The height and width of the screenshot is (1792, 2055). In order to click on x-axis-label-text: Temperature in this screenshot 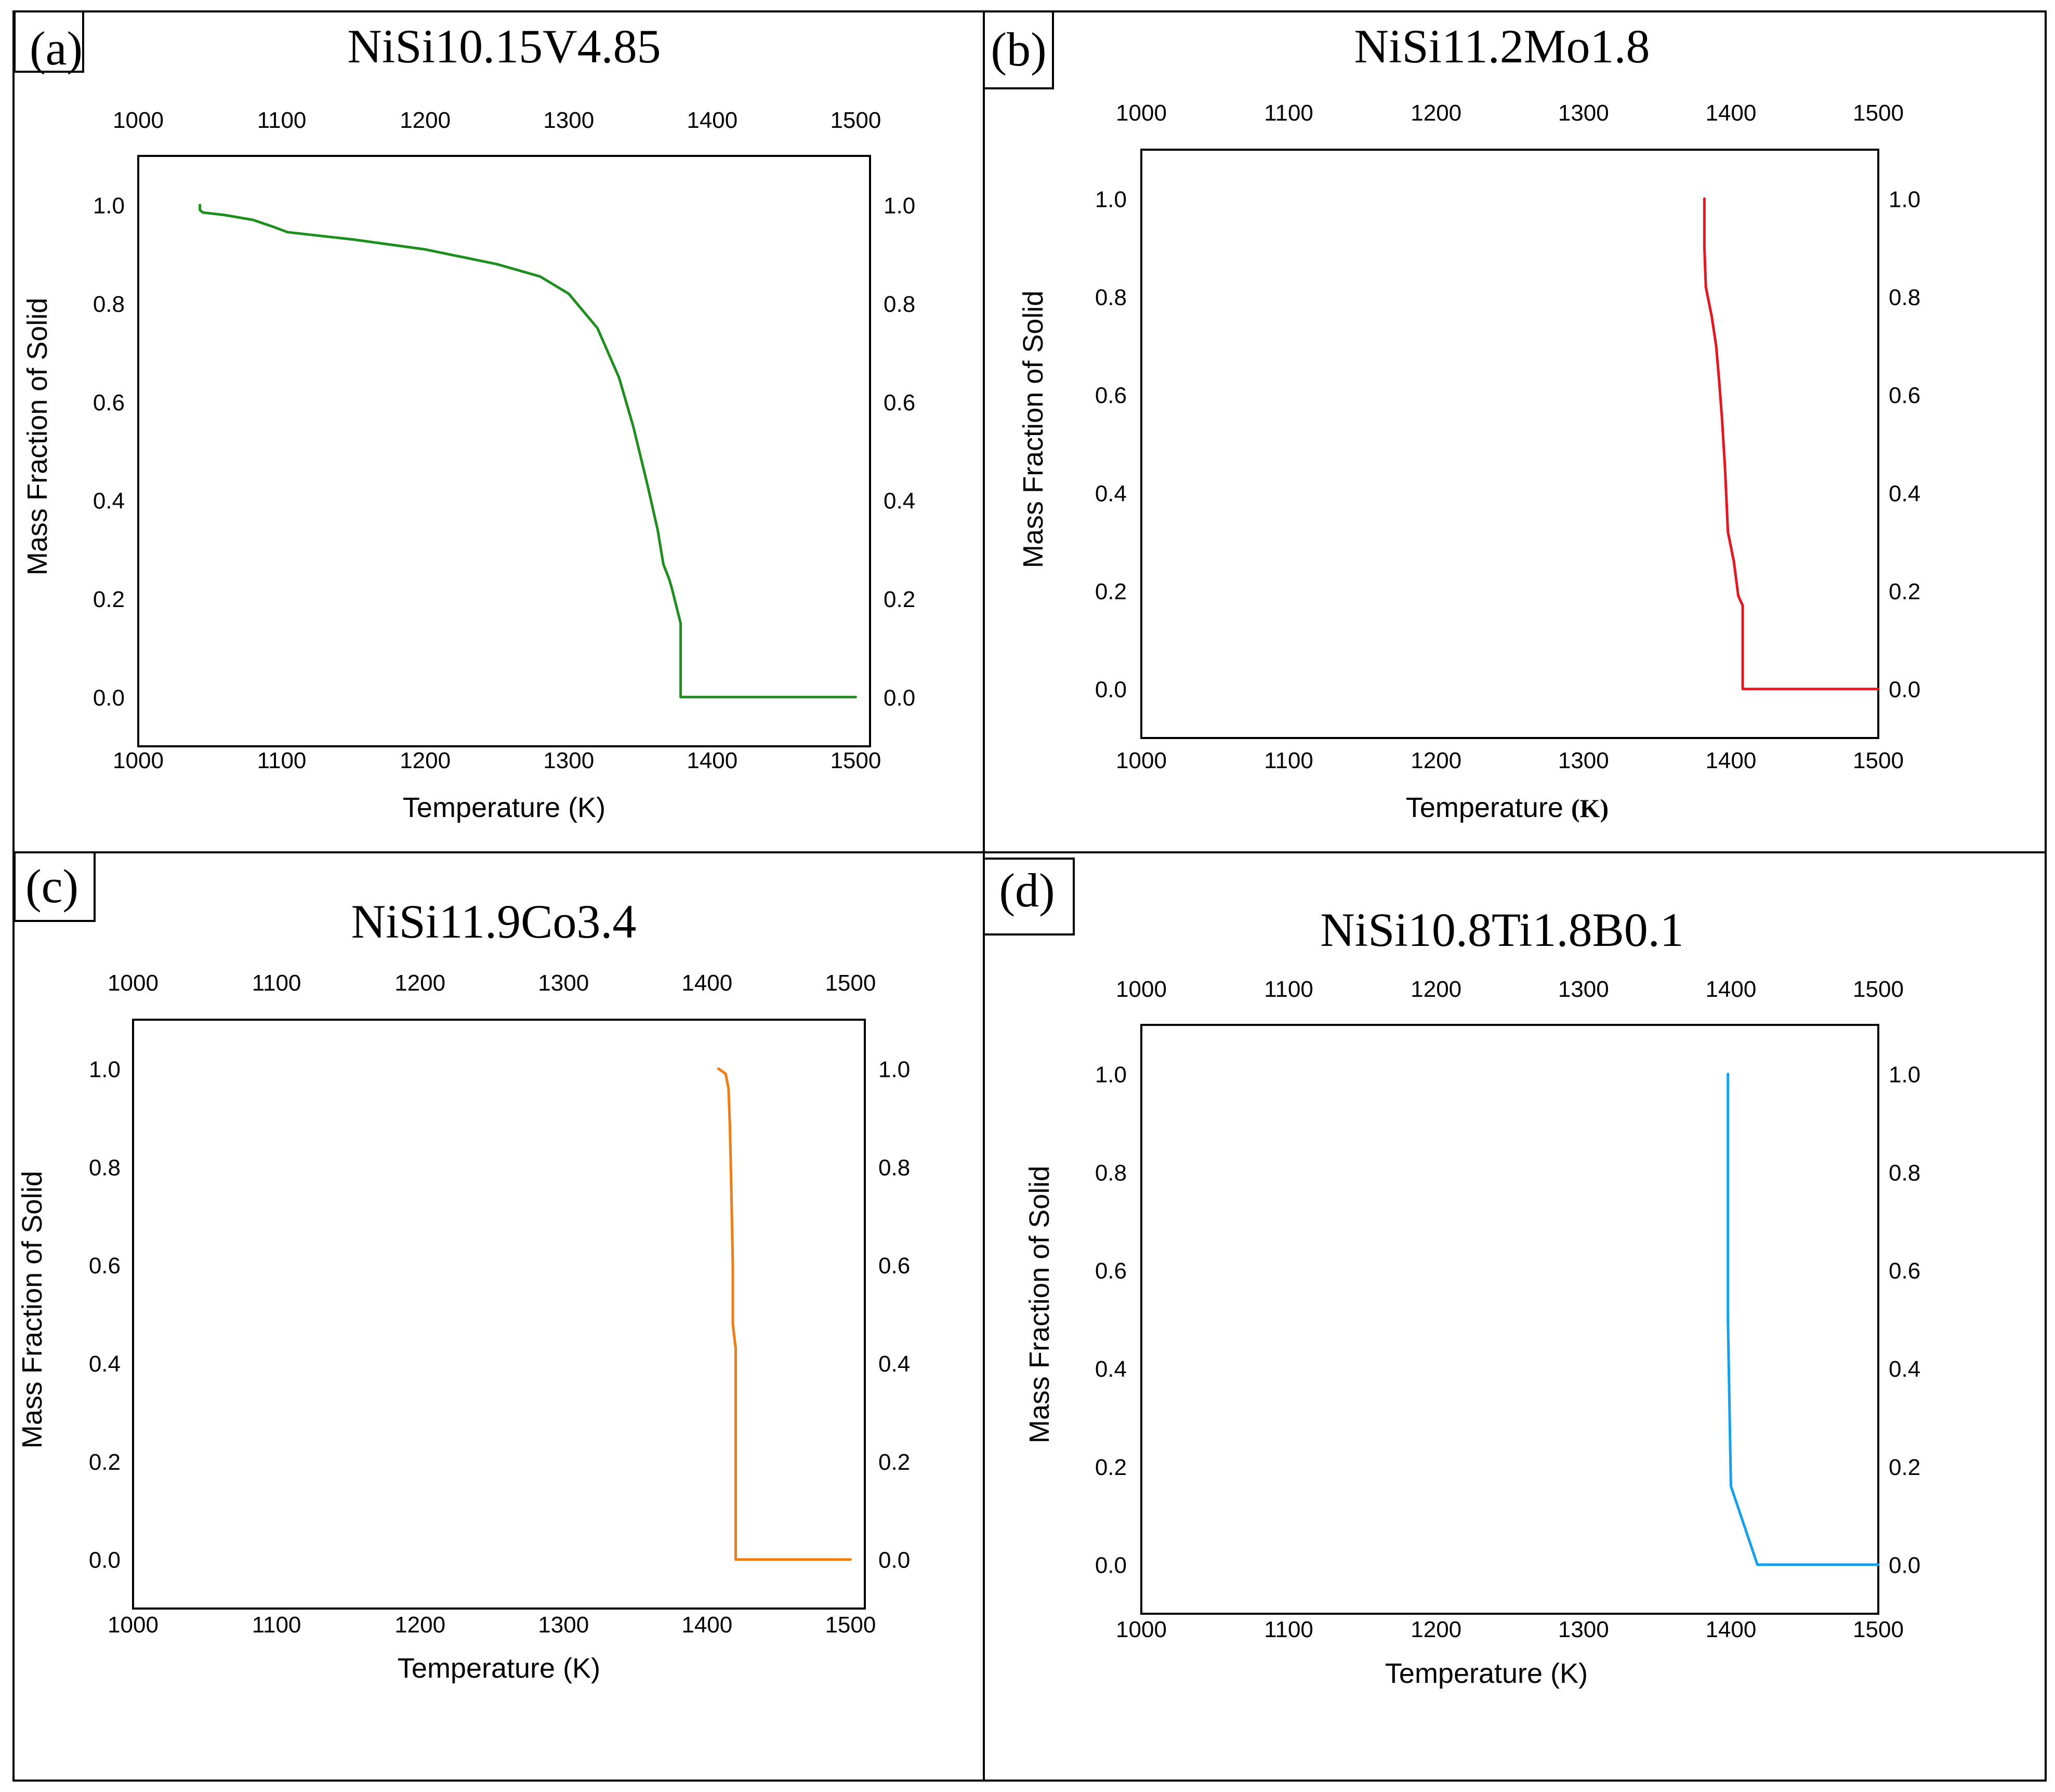, I will do `click(1488, 807)`.